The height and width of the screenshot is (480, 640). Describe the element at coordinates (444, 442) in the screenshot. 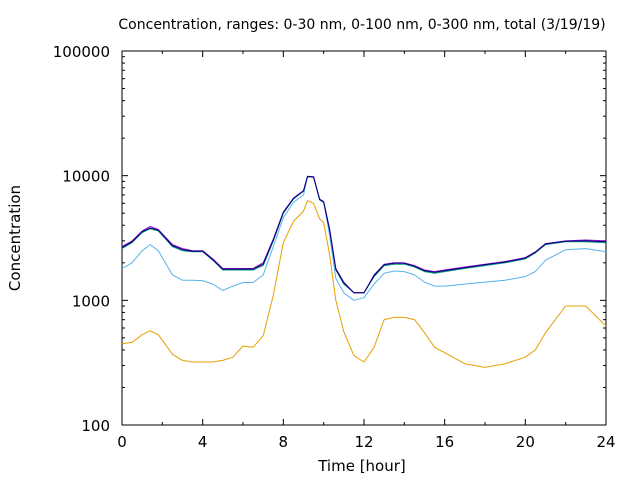

I see `x-tick-label: 16` at that location.